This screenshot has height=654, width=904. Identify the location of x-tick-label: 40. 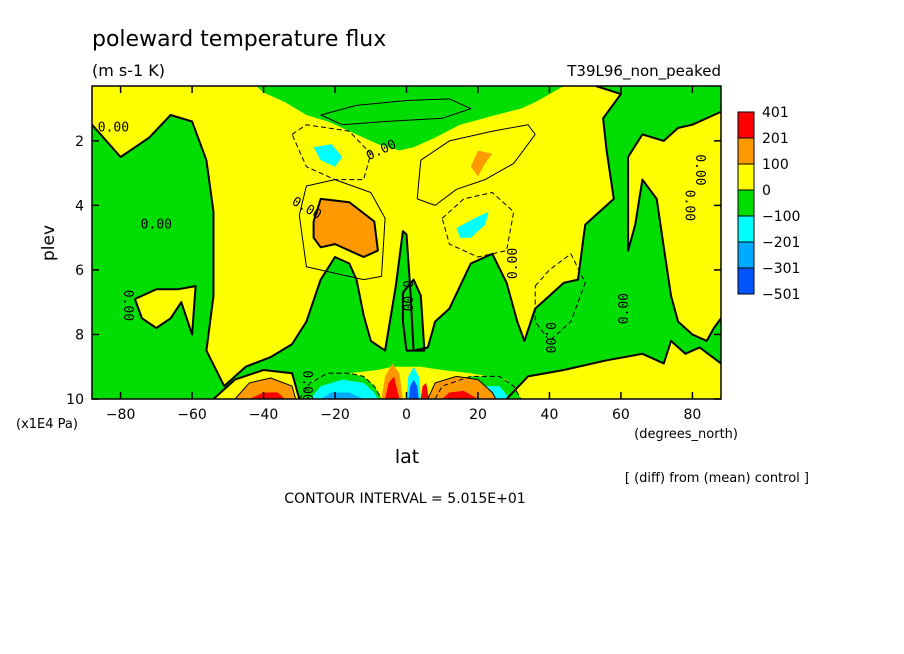
(550, 415).